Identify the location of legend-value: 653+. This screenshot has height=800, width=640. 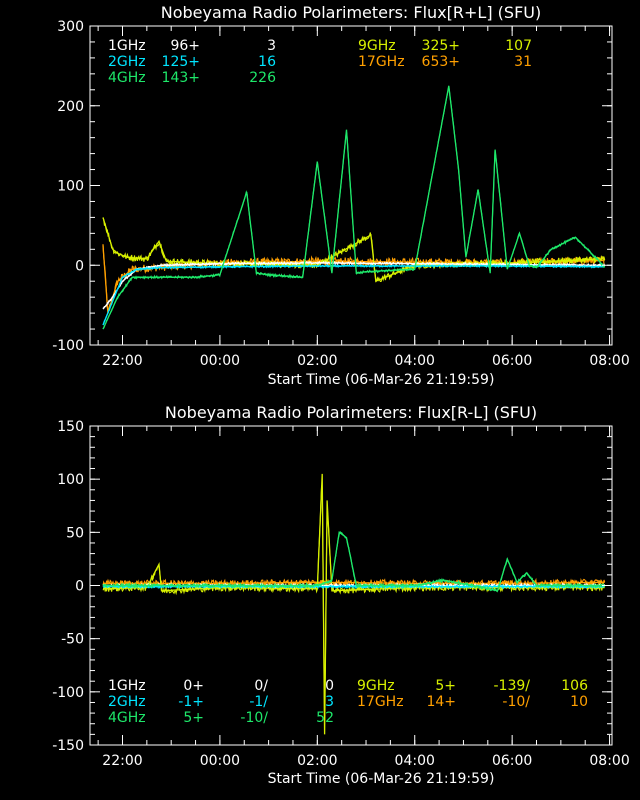
(441, 62).